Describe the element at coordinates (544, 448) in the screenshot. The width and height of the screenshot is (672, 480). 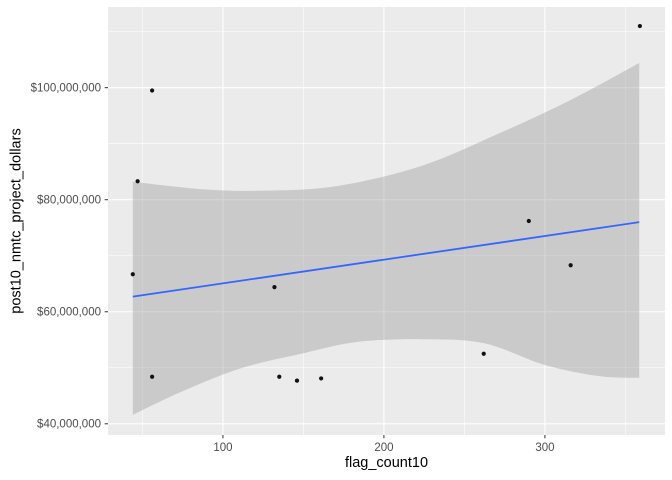
I see `x-tick-label: 300` at that location.